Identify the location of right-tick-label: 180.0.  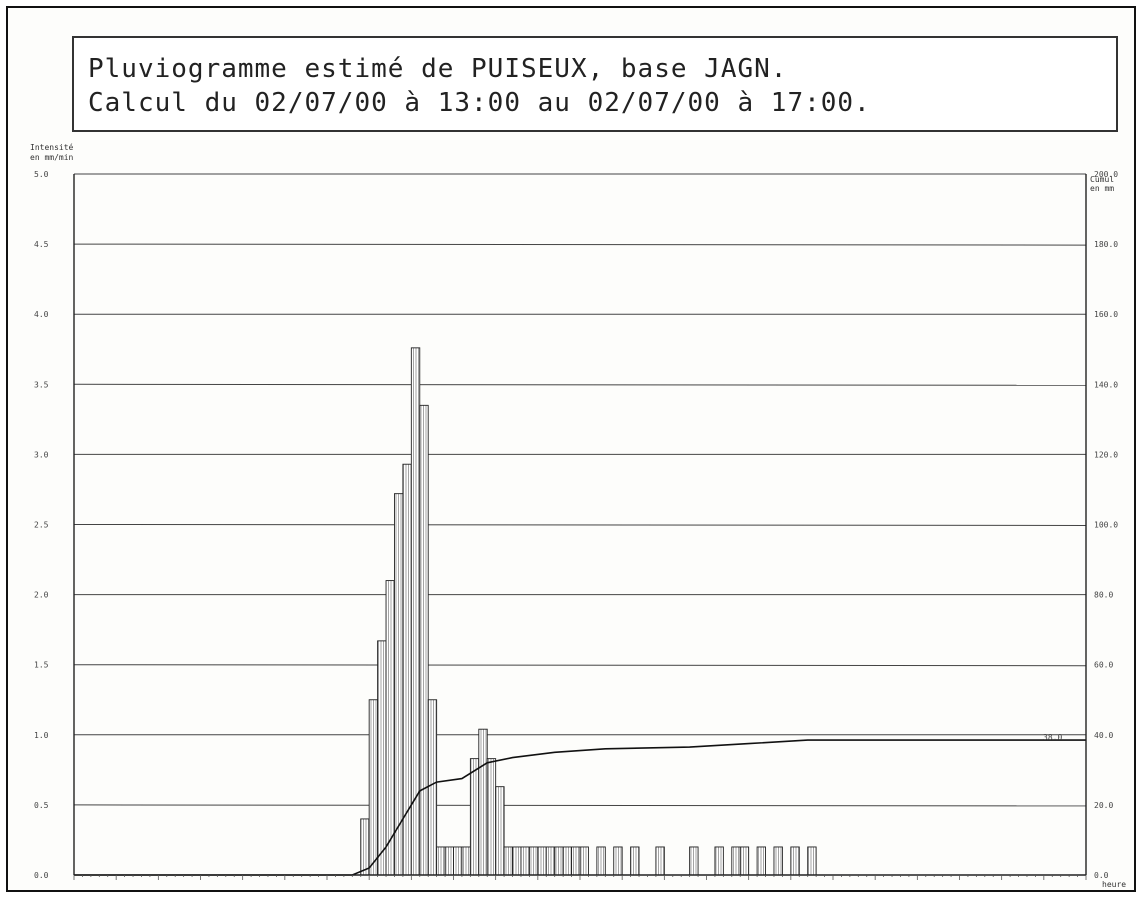
(1106, 244).